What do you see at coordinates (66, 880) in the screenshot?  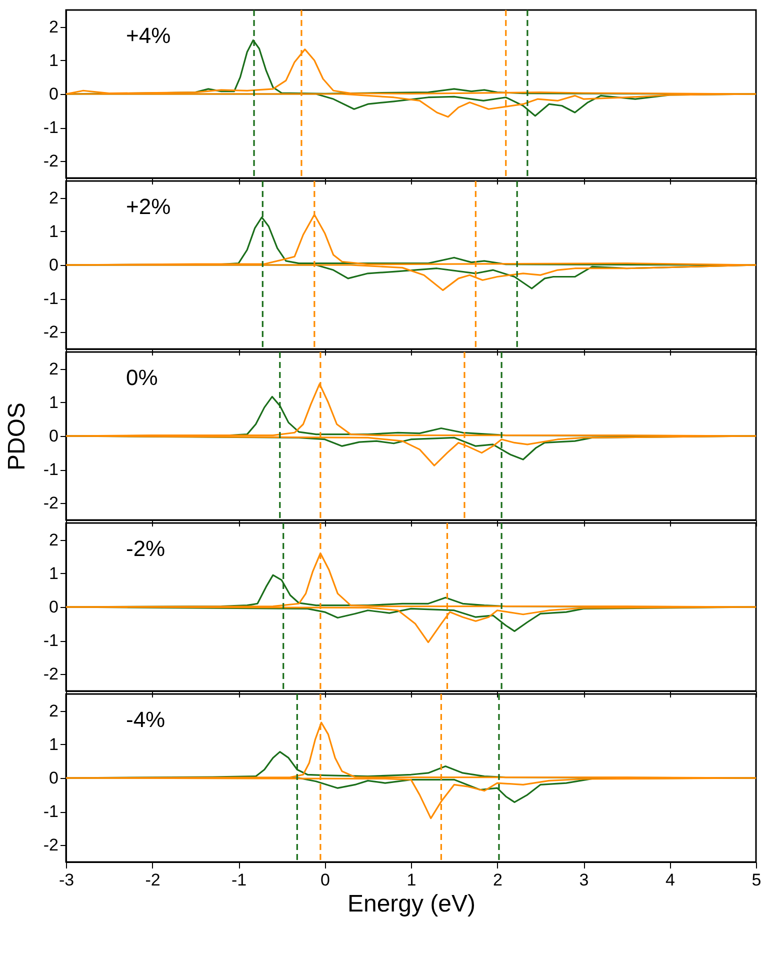 I see `x-tick-label: -3` at bounding box center [66, 880].